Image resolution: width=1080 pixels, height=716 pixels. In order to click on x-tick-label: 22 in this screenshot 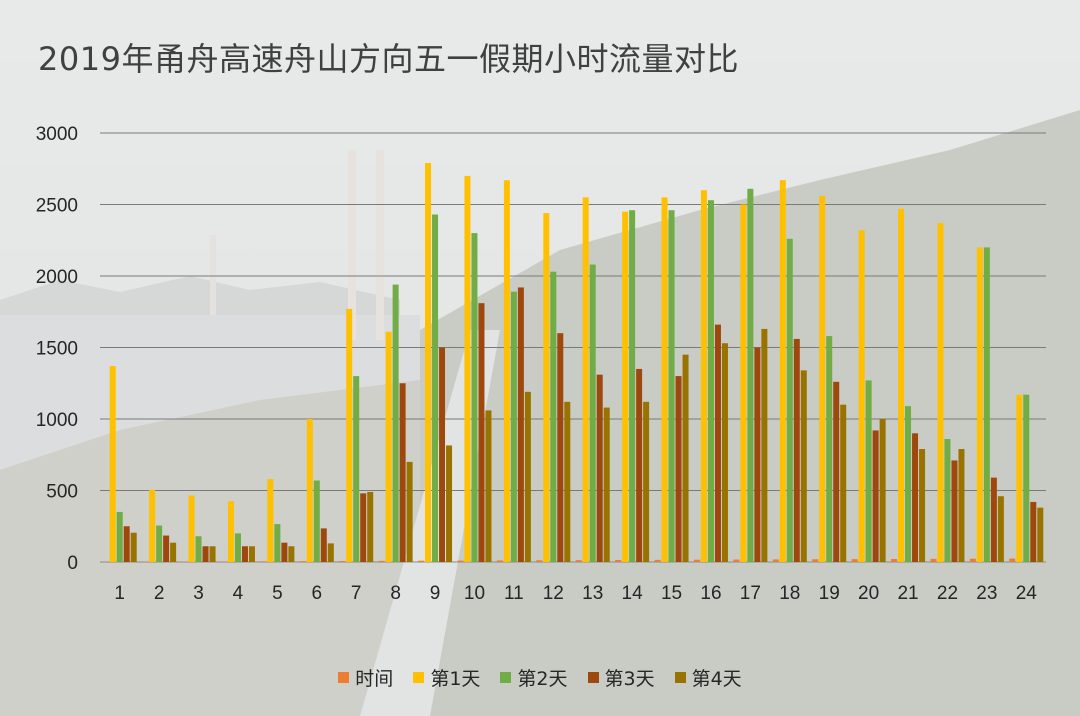, I will do `click(947, 593)`.